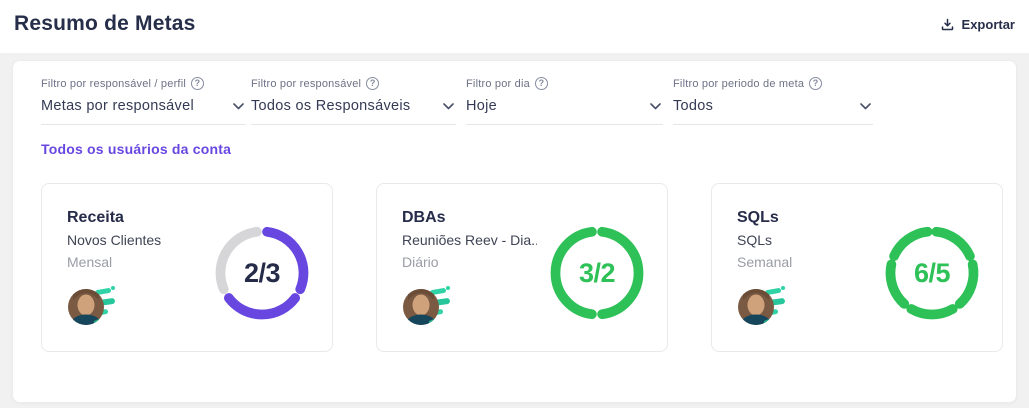  I want to click on goal-progress-label: 2/3, so click(262, 272).